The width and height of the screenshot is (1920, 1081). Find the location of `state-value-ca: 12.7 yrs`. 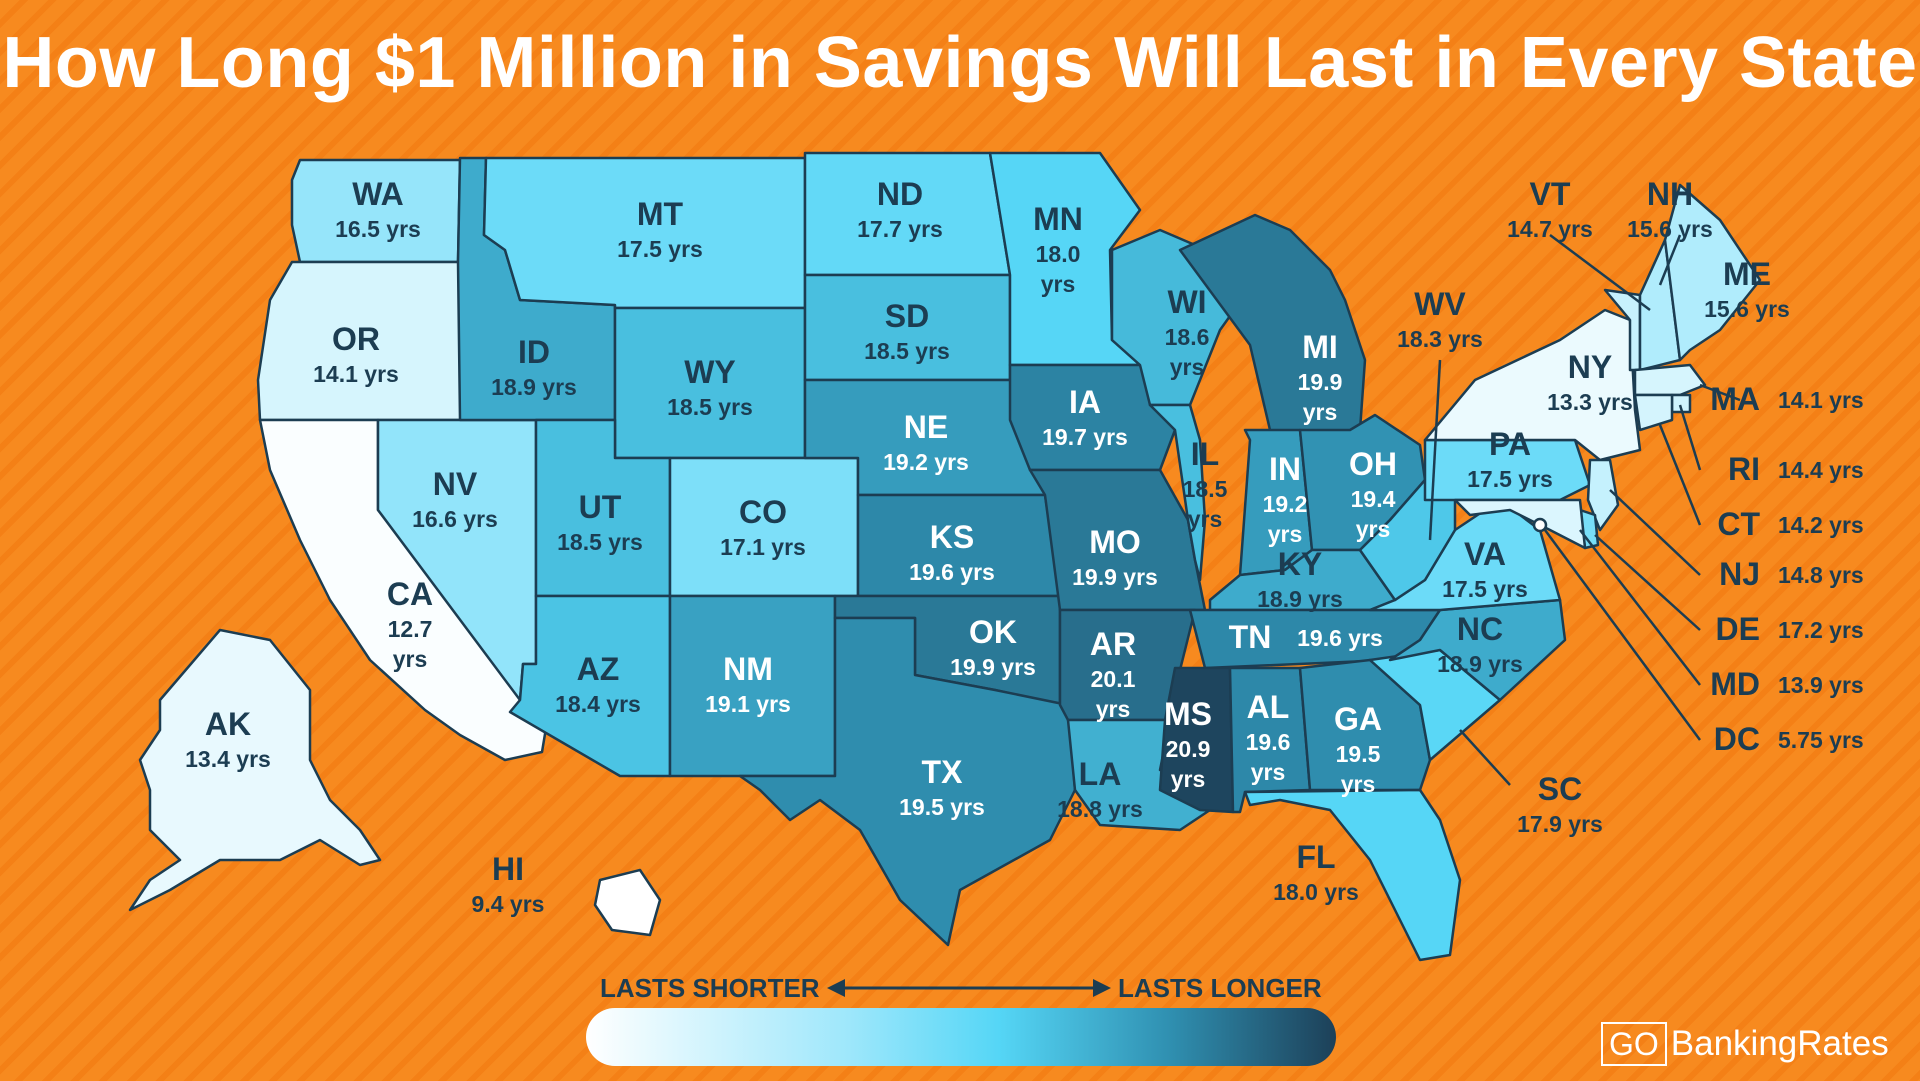

state-value-ca: 12.7 yrs is located at coordinates (410, 644).